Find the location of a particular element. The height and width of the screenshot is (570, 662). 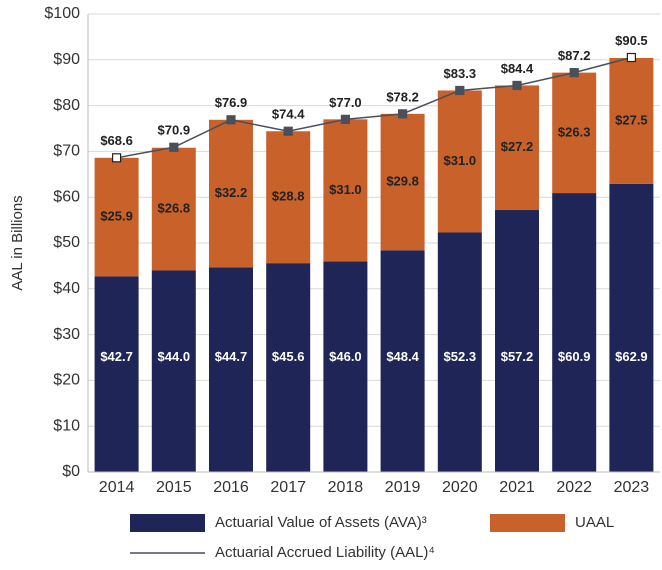

legend-label: UAAL is located at coordinates (594, 522).